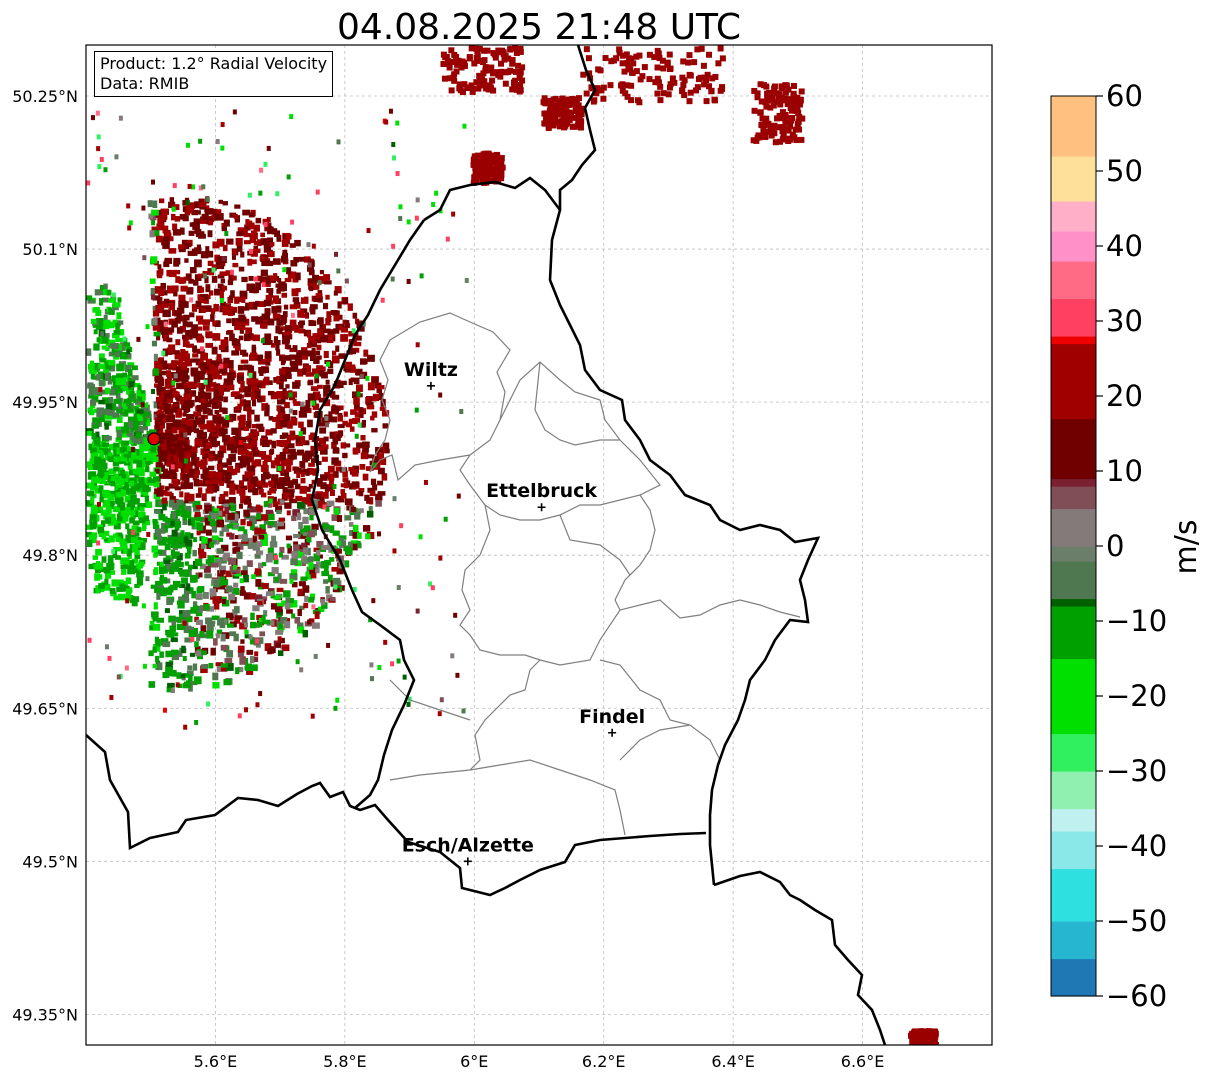 The image size is (1207, 1081). Describe the element at coordinates (1124, 96) in the screenshot. I see `colorbar-tick-label: 60` at that location.